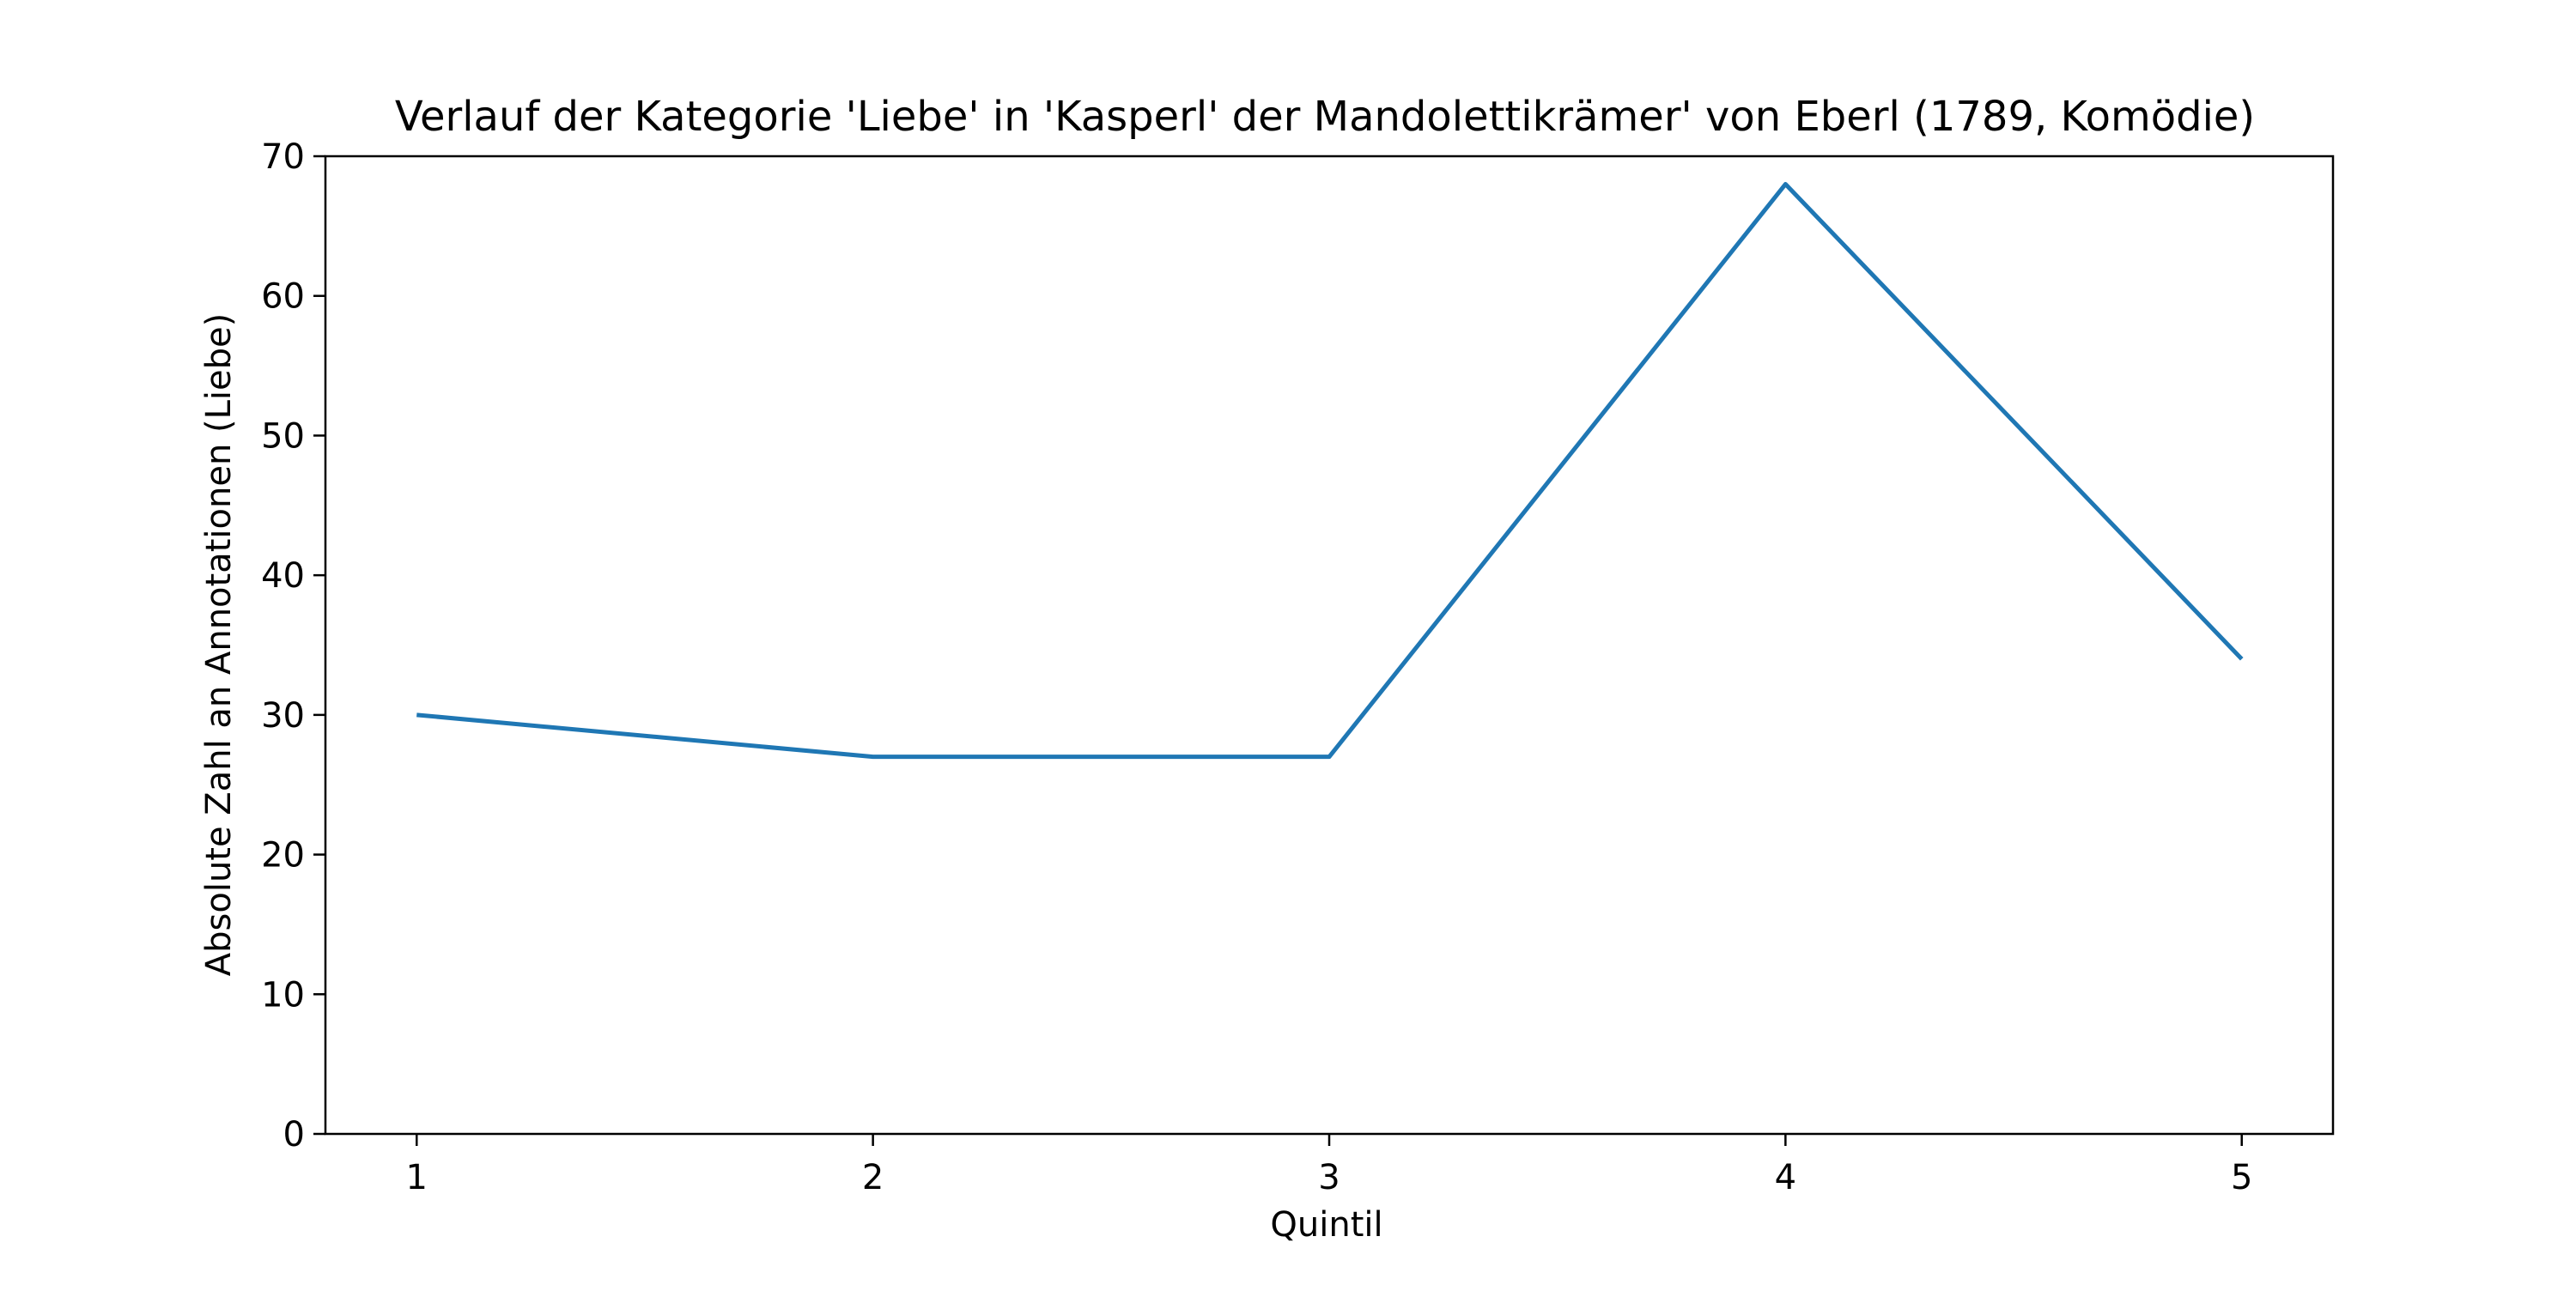 This screenshot has width=2576, height=1291. What do you see at coordinates (1785, 1178) in the screenshot?
I see `x-tick-label: 4` at bounding box center [1785, 1178].